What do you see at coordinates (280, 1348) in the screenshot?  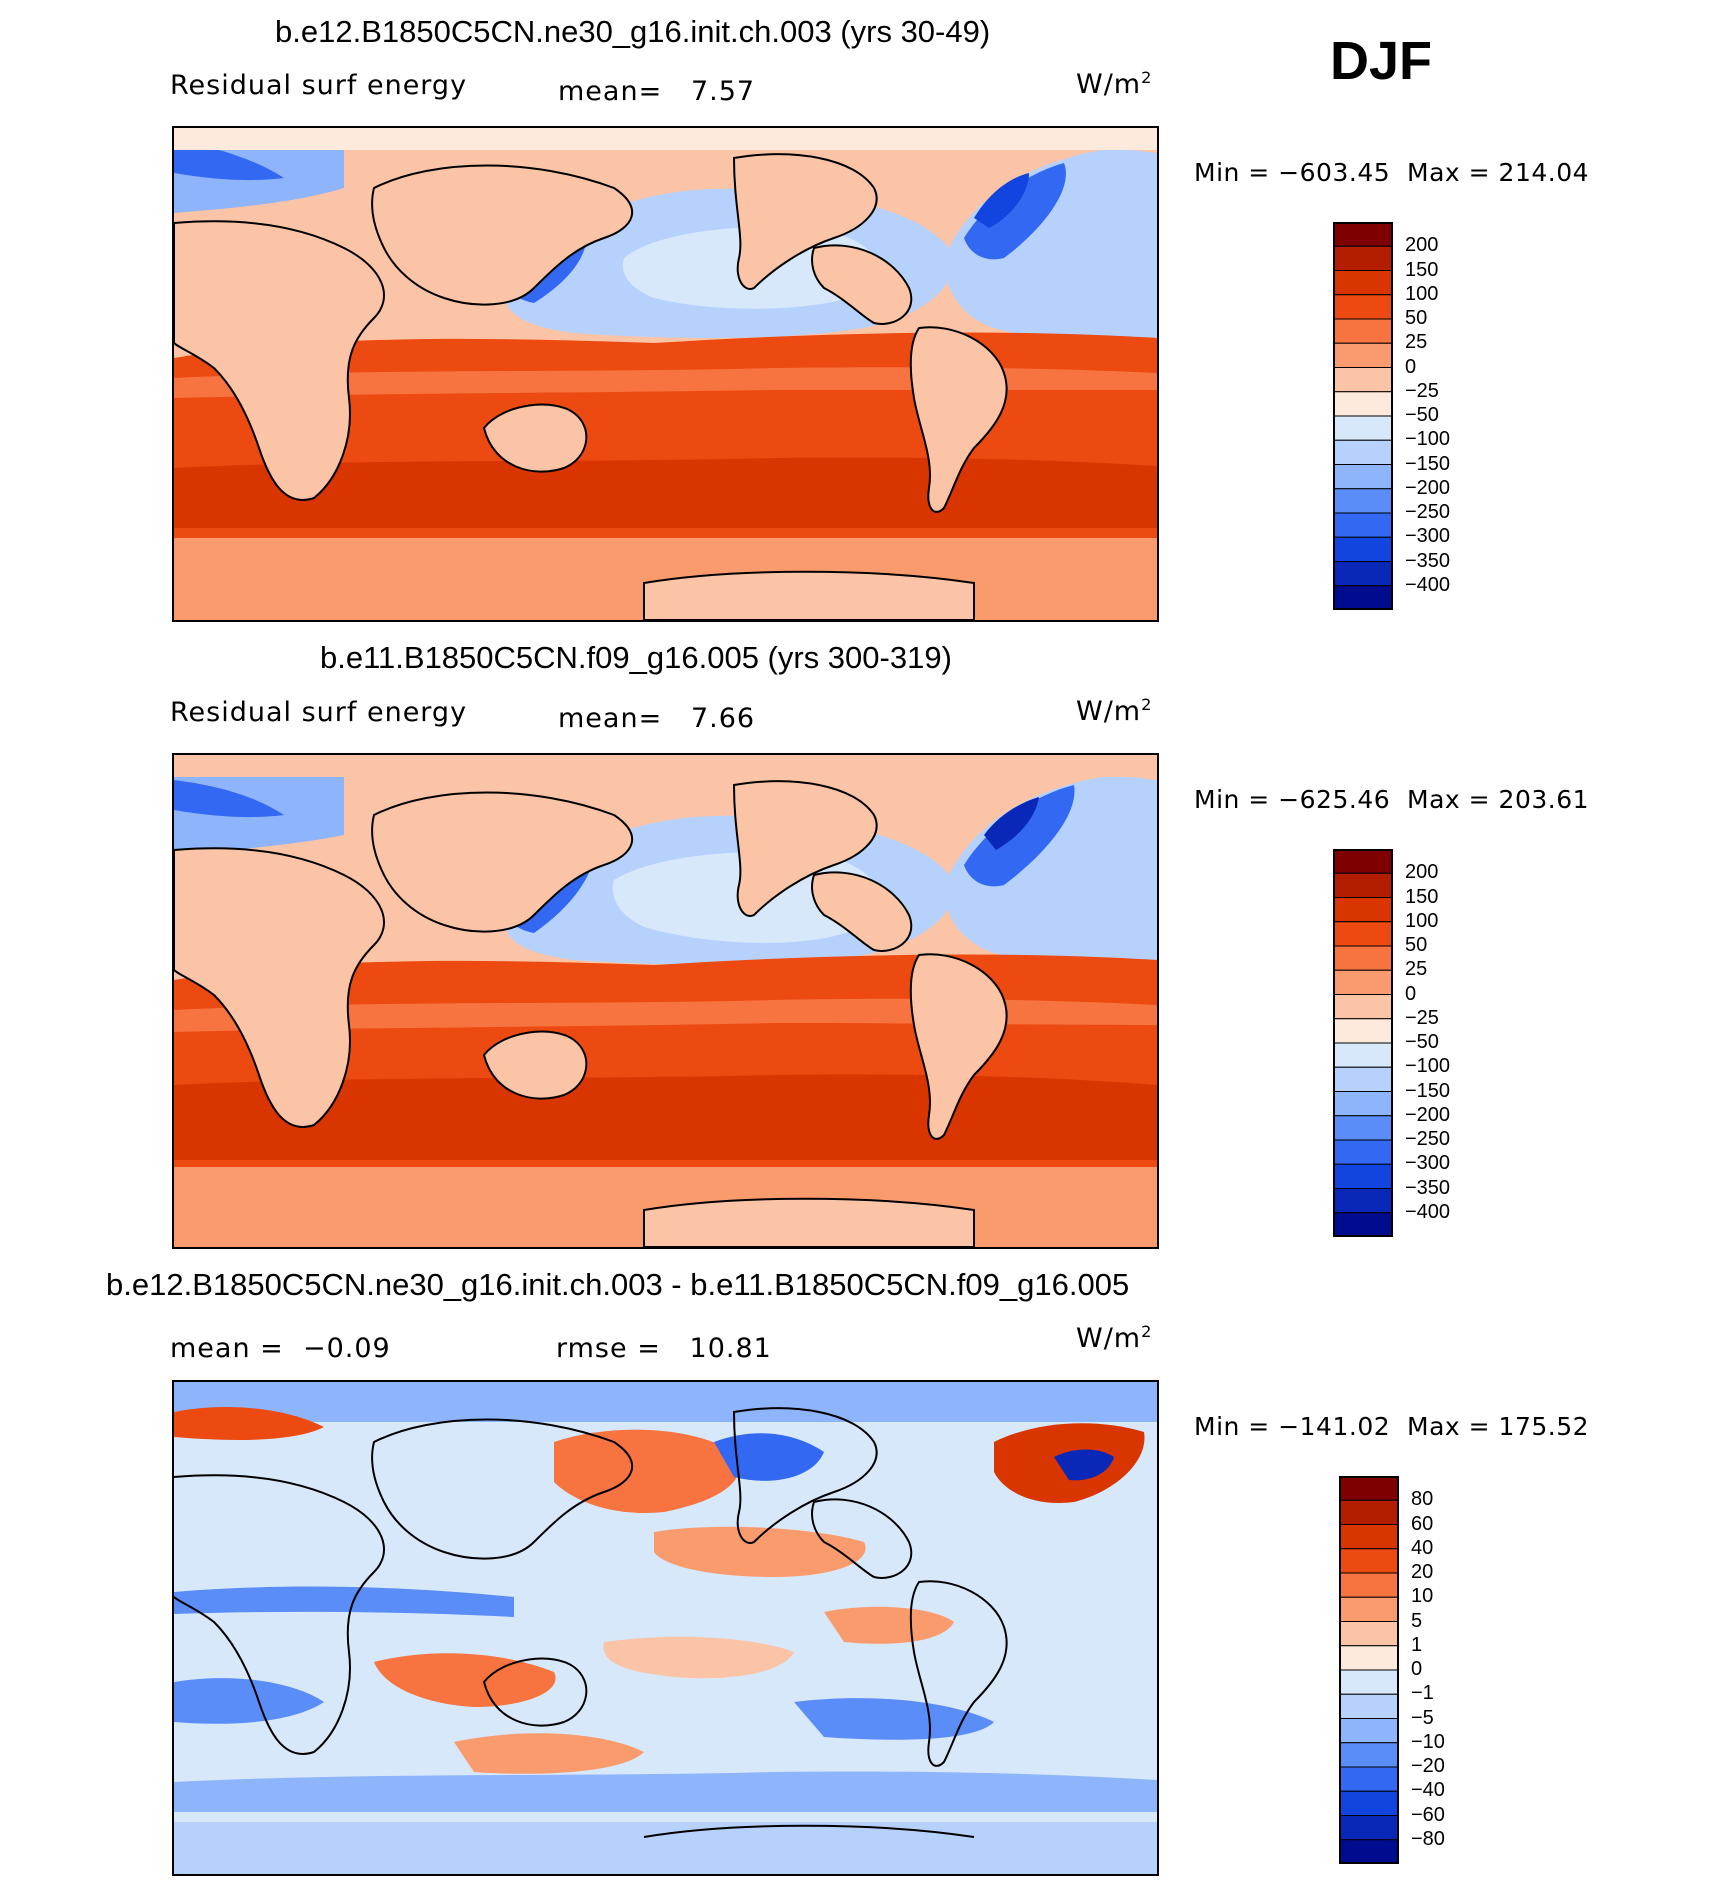 I see `panel-bottom-mean: mean = −0.09` at bounding box center [280, 1348].